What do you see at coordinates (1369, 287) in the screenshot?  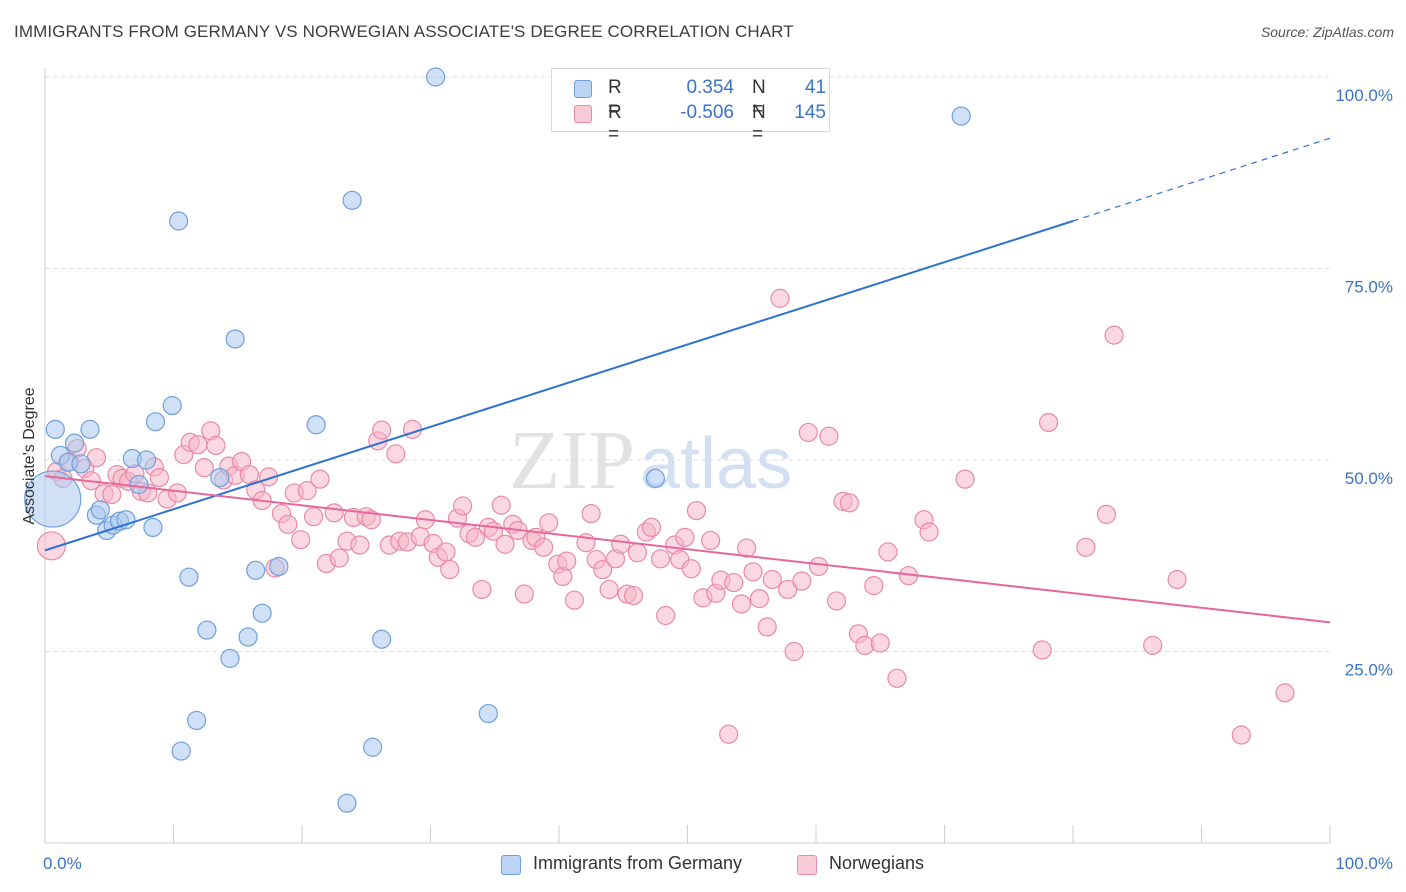 I see `y-tick-label: 75.0%` at bounding box center [1369, 287].